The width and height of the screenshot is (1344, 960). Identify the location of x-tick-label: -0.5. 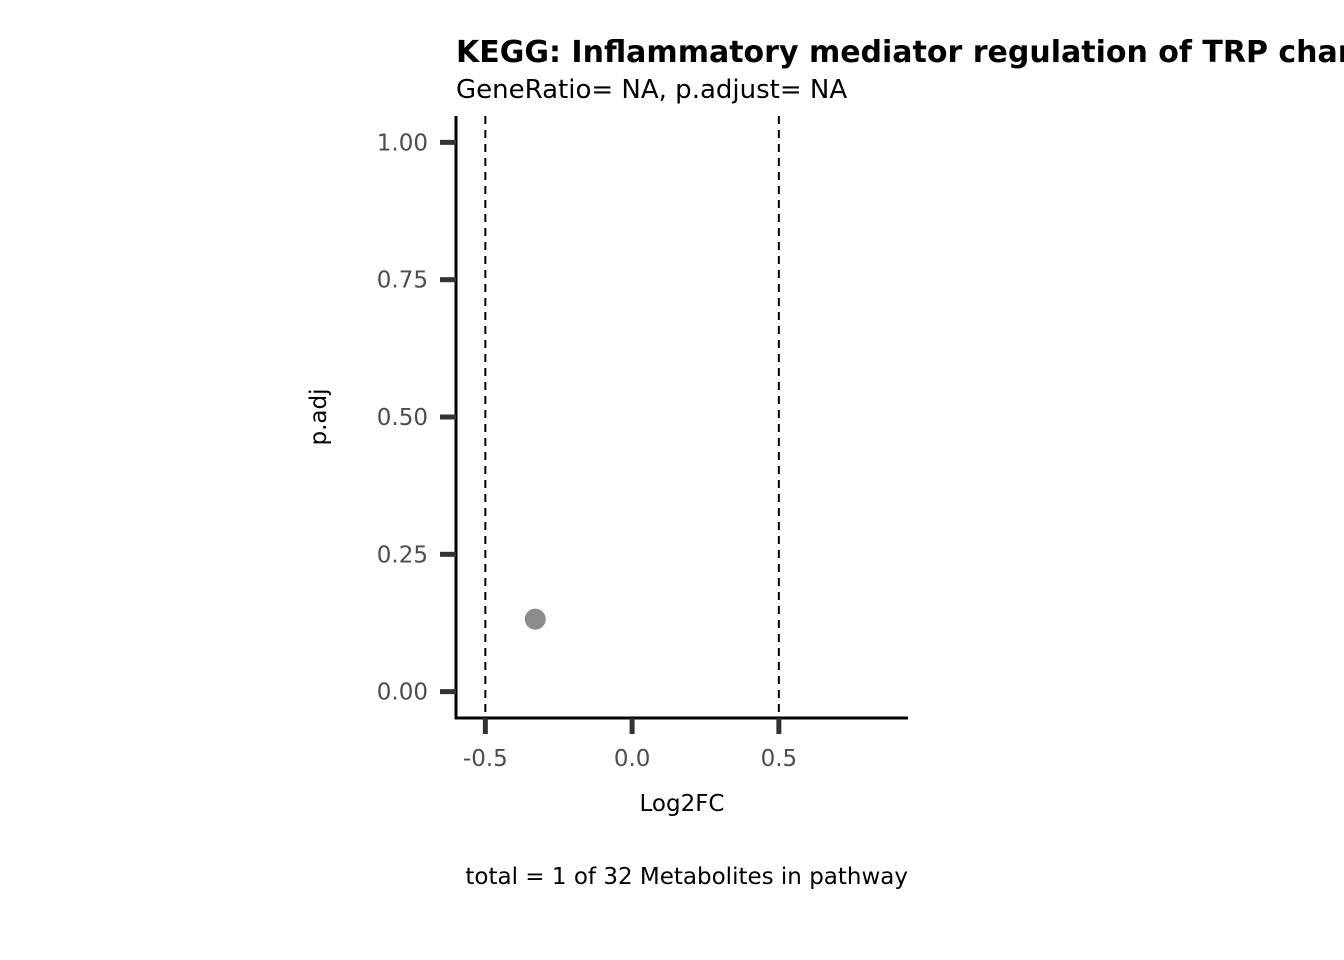
(485, 759).